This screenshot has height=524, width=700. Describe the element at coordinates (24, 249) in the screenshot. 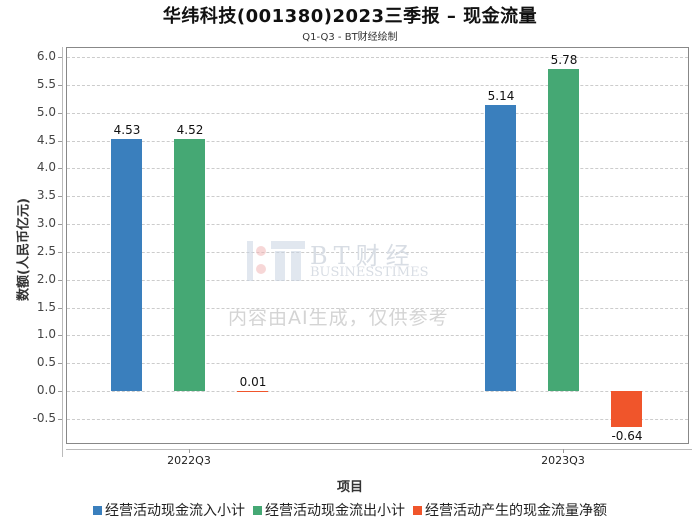

I see `y-axis-label: 数额(人民币亿元)` at that location.